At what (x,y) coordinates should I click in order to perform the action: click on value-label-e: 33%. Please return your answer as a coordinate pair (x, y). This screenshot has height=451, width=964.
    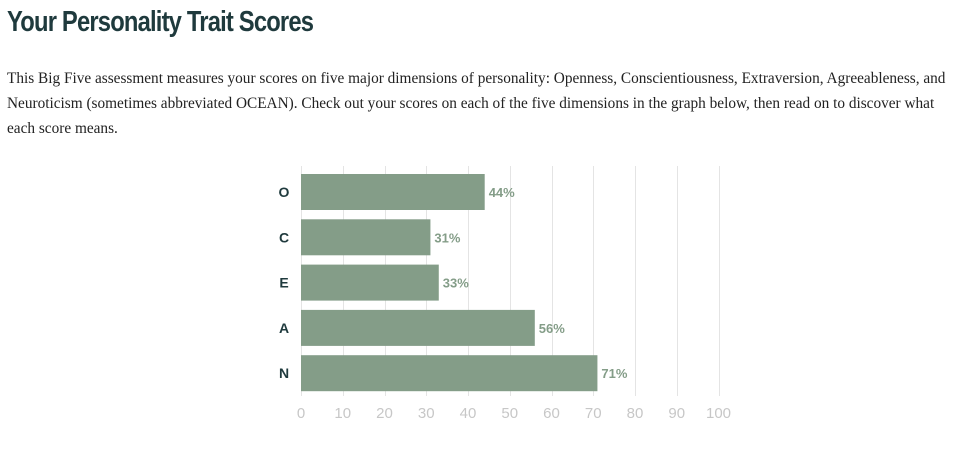
    Looking at the image, I should click on (456, 283).